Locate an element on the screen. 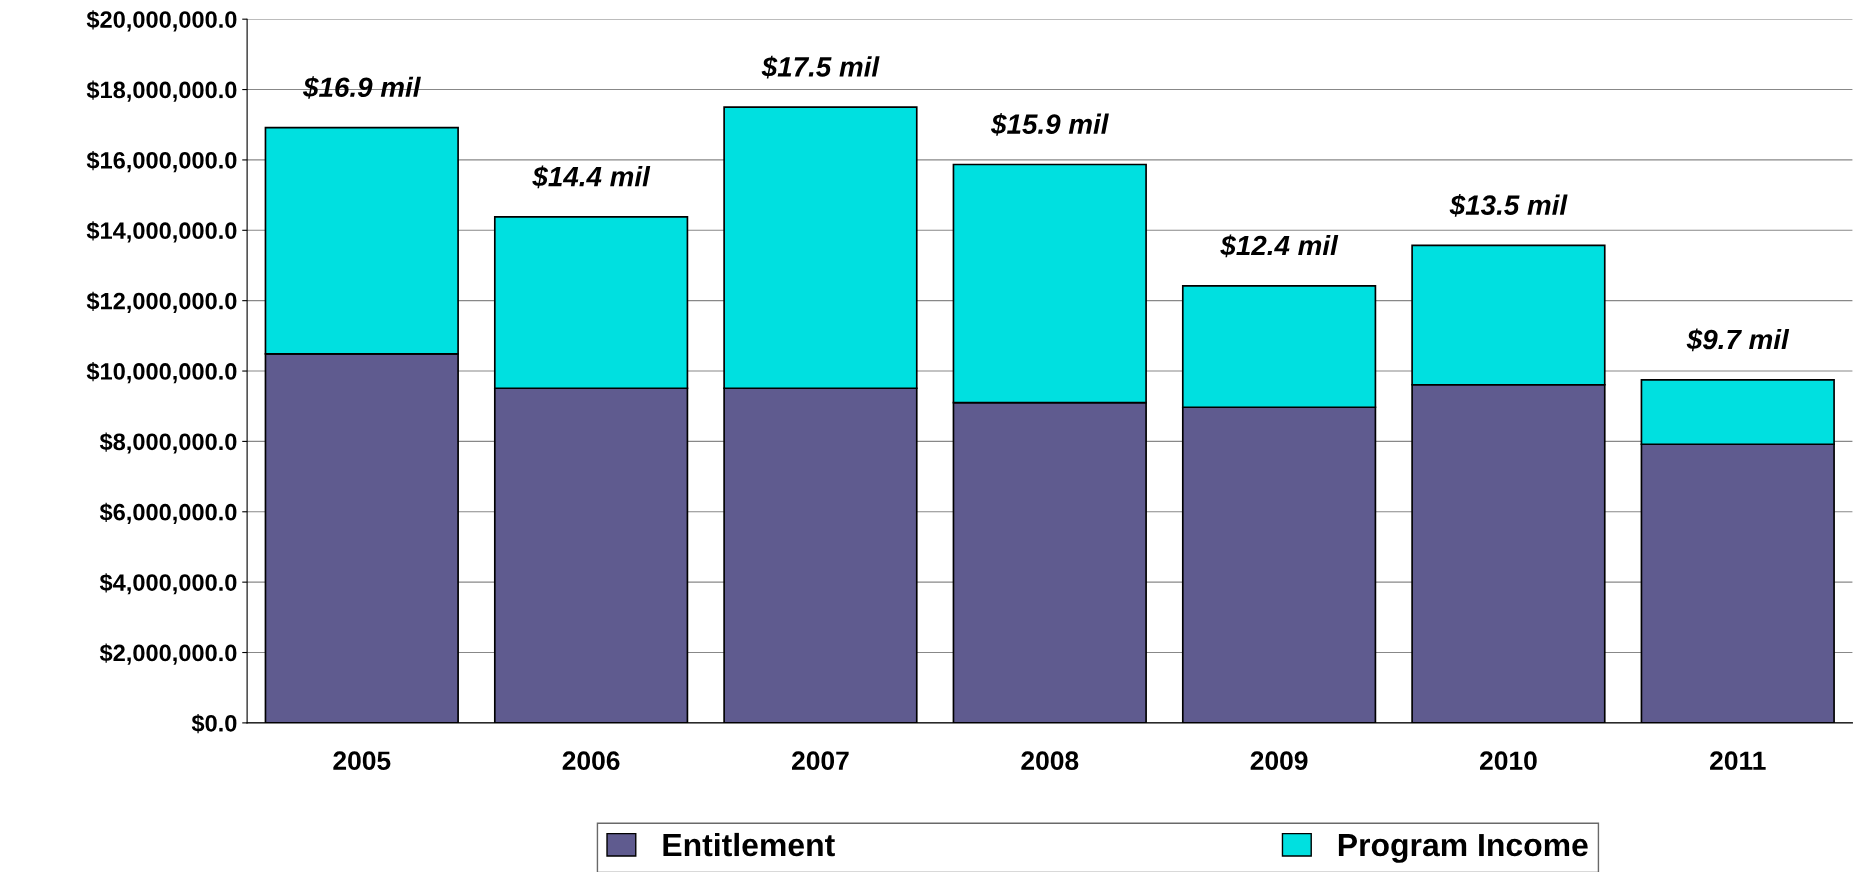  y-tick-label: $10,000,000.0 is located at coordinates (161, 373).